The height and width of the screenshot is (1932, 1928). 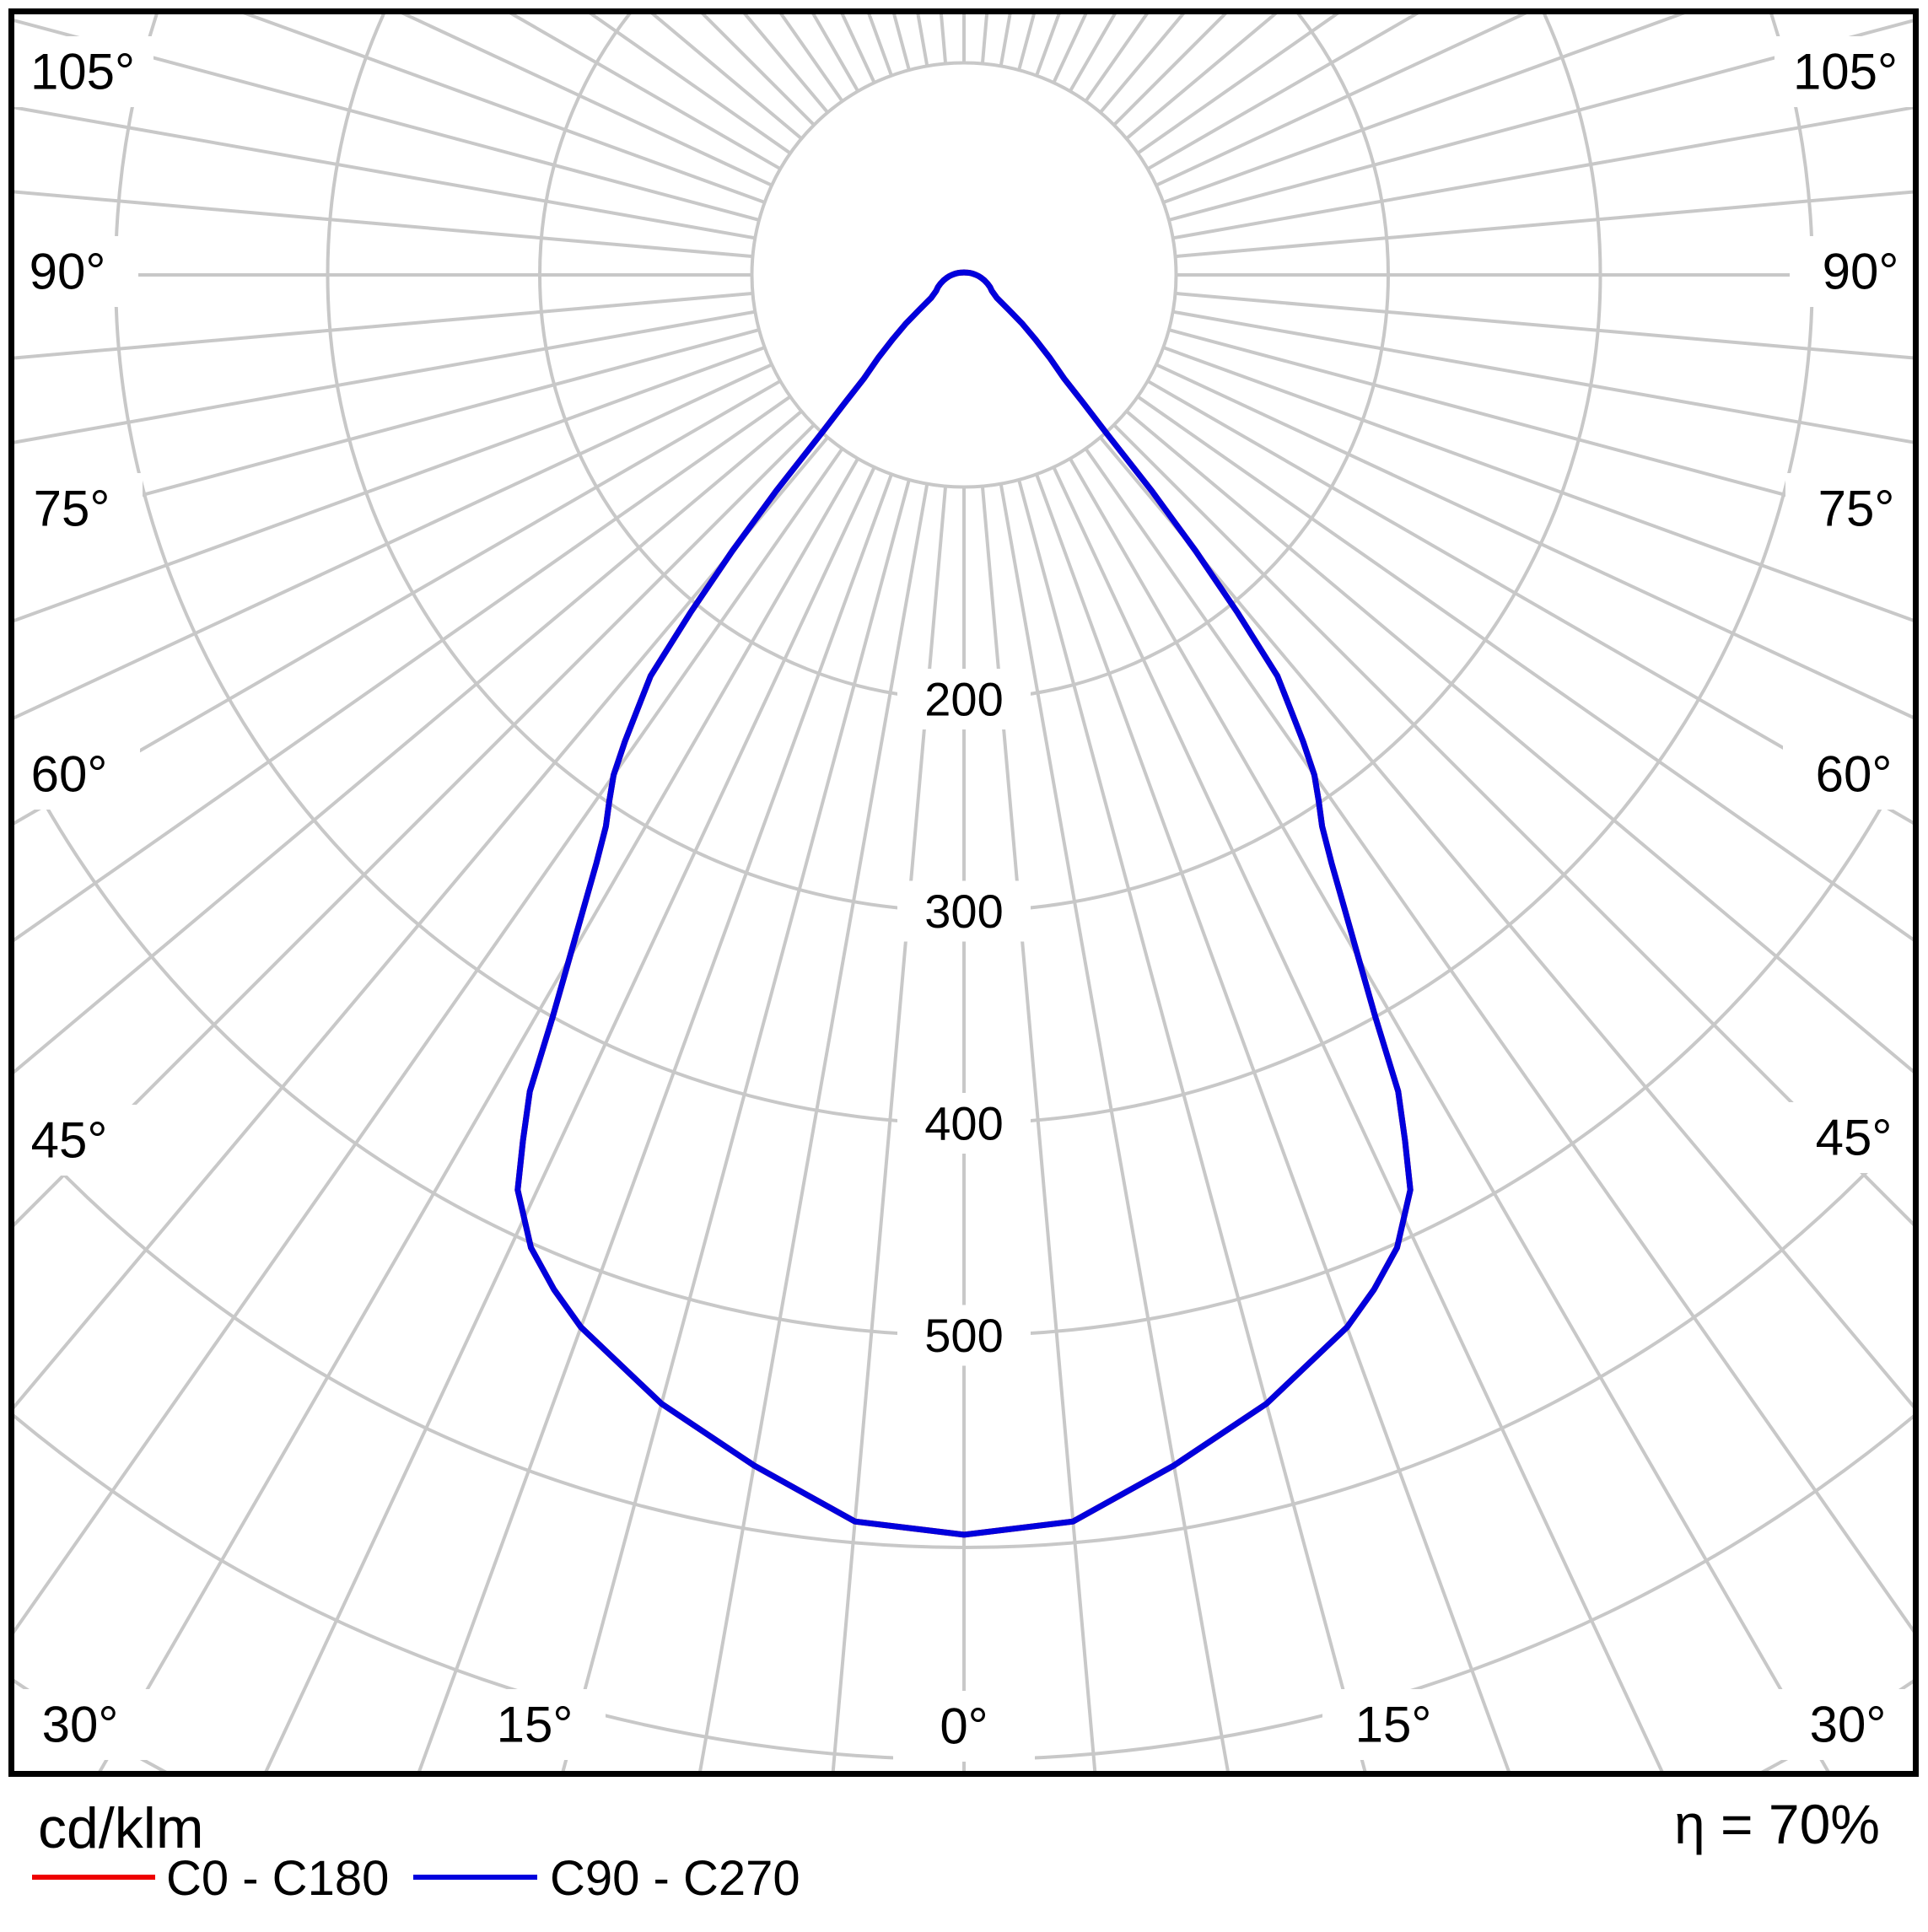 What do you see at coordinates (964, 1726) in the screenshot?
I see `svg-text: 0°` at bounding box center [964, 1726].